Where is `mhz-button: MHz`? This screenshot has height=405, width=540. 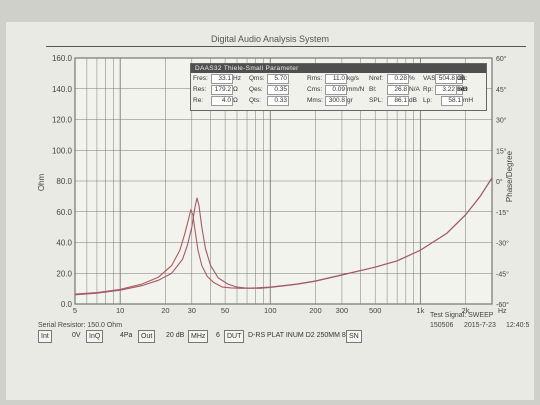
mhz-button: MHz is located at coordinates (198, 336).